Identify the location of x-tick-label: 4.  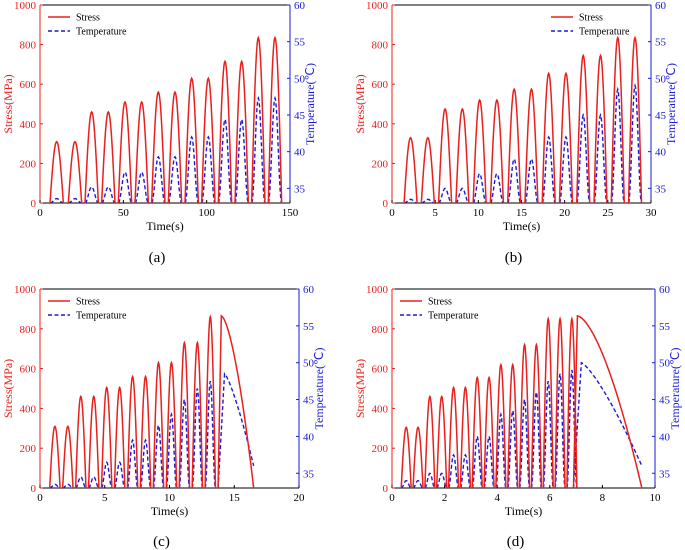
(497, 498).